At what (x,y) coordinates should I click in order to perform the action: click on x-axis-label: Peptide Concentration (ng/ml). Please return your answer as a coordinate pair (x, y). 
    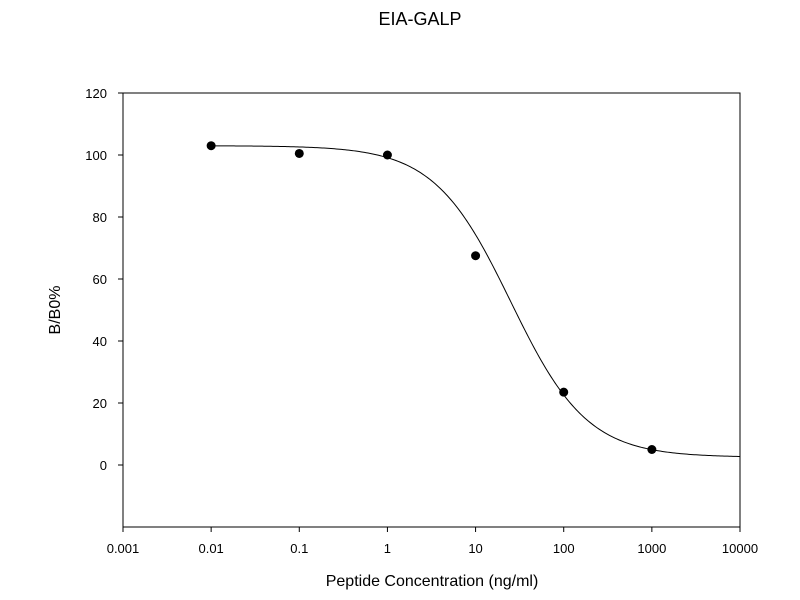
    Looking at the image, I should click on (432, 581).